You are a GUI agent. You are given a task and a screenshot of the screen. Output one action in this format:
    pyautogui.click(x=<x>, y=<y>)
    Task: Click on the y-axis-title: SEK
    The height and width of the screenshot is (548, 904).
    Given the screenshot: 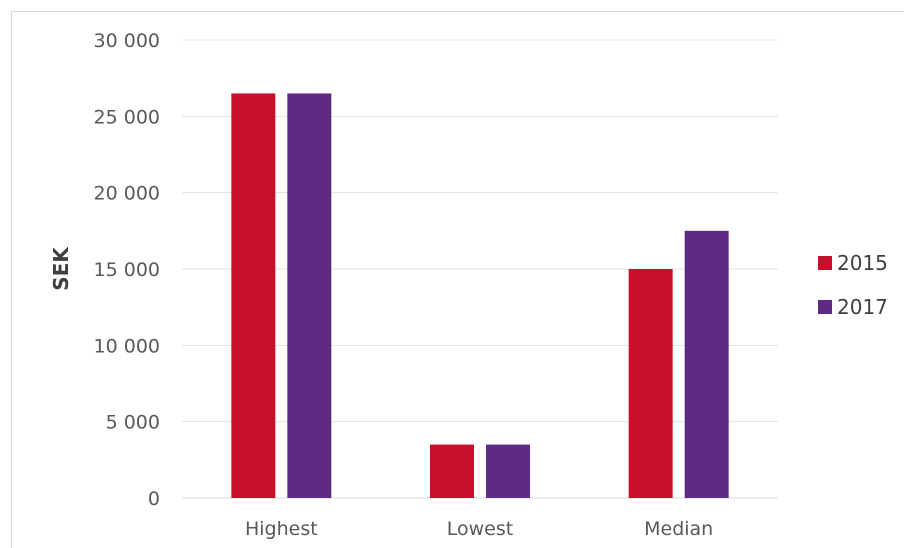 What is the action you would take?
    pyautogui.click(x=61, y=268)
    